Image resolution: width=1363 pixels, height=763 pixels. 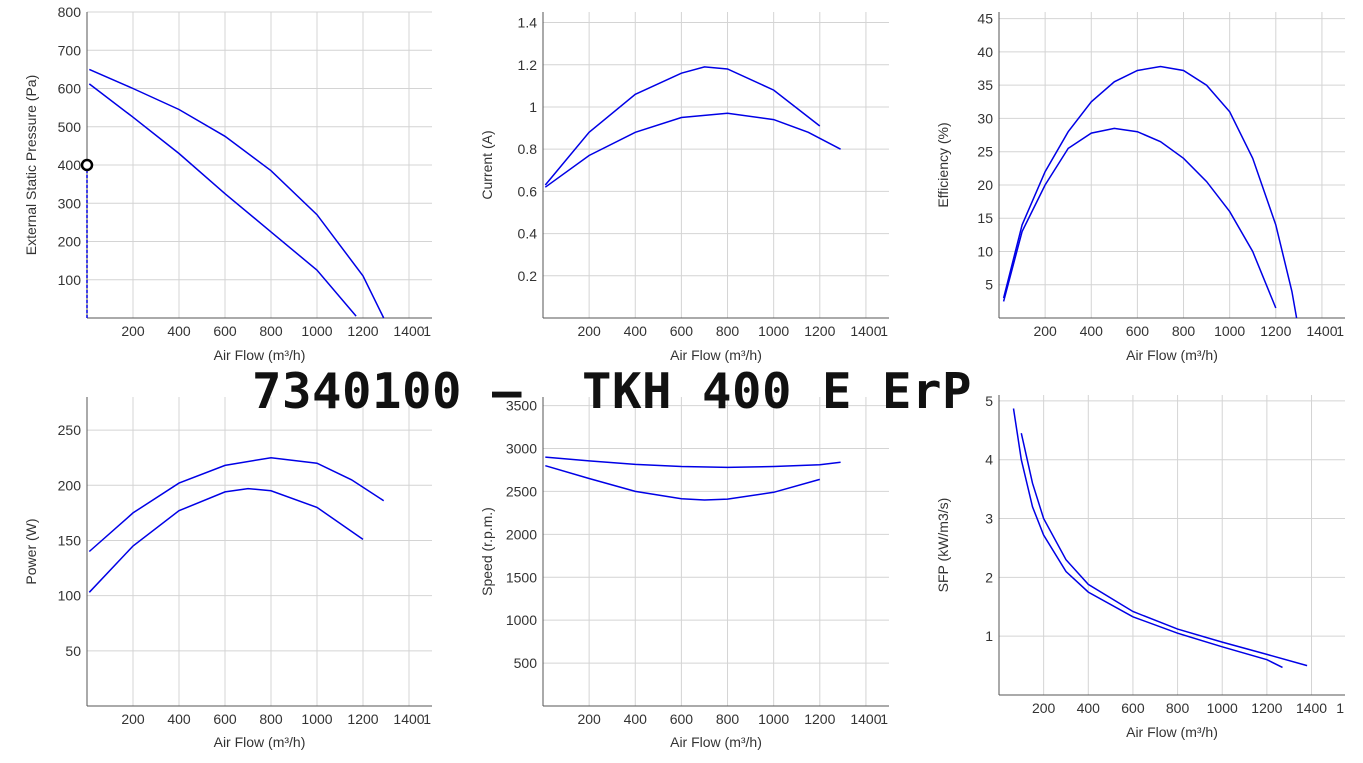 What do you see at coordinates (528, 276) in the screenshot?
I see `current-y-tick-label: 0.2` at bounding box center [528, 276].